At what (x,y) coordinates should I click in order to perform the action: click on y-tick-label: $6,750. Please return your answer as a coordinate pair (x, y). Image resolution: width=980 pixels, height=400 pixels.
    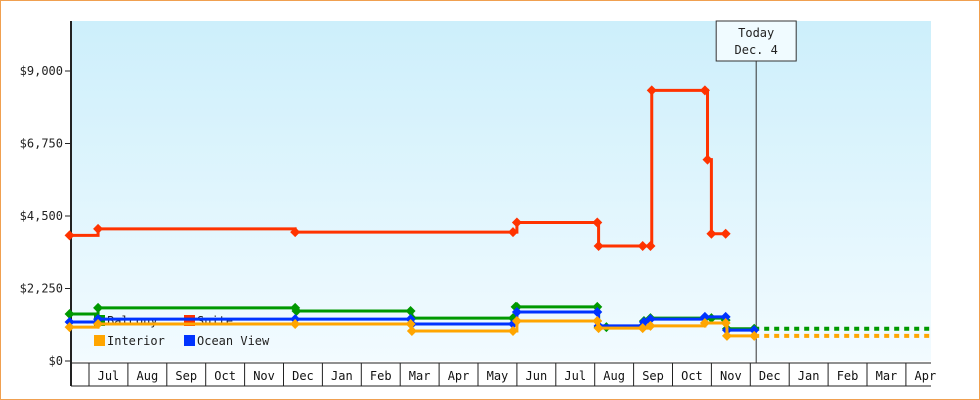
    Looking at the image, I should click on (41, 144).